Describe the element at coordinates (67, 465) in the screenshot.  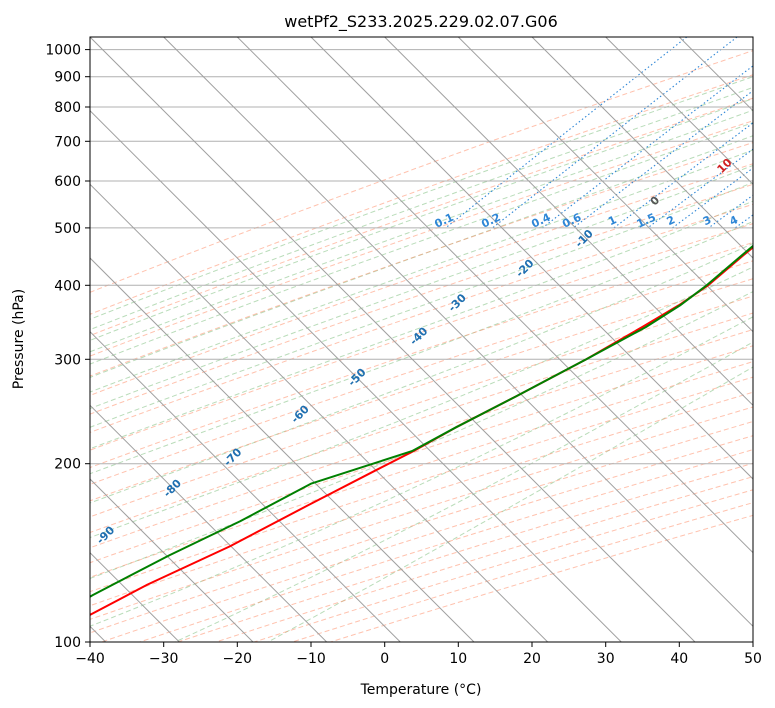
I see `y-tick-label: 200` at that location.